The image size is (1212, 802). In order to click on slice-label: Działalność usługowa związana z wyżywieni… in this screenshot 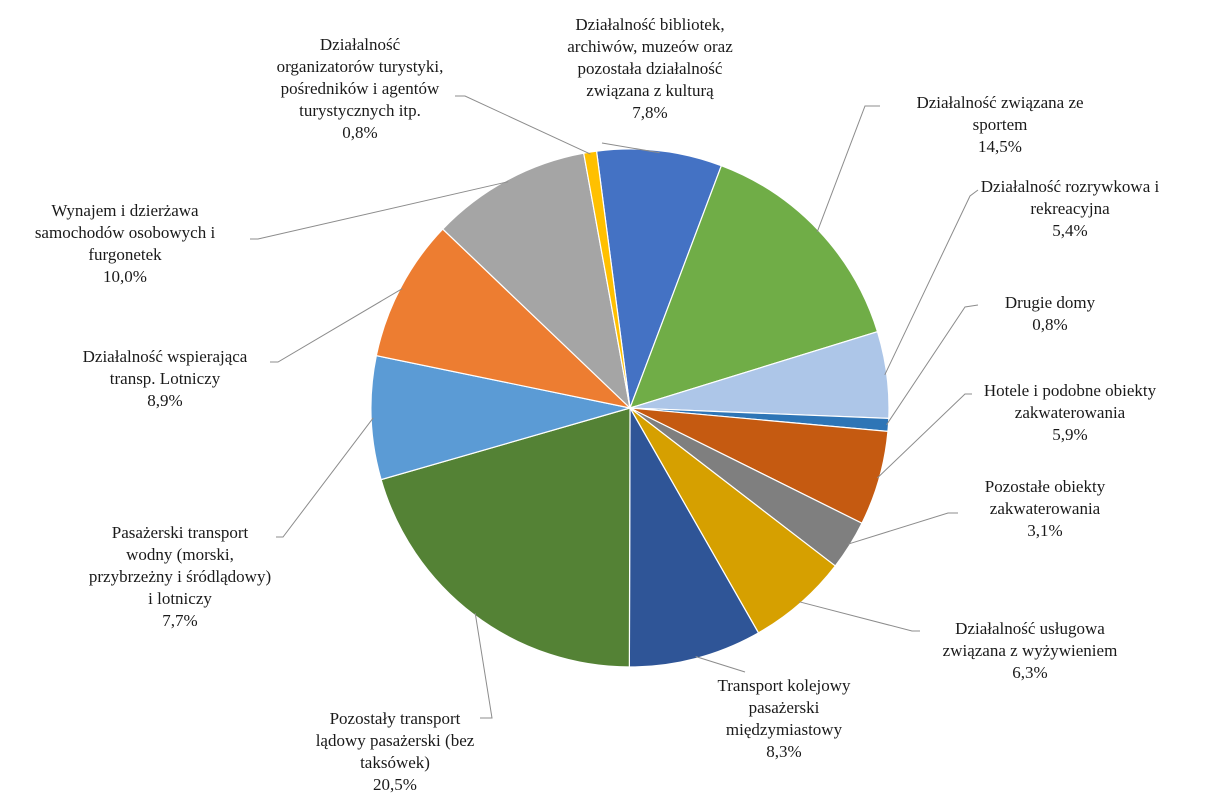, I will do `click(1030, 650)`.